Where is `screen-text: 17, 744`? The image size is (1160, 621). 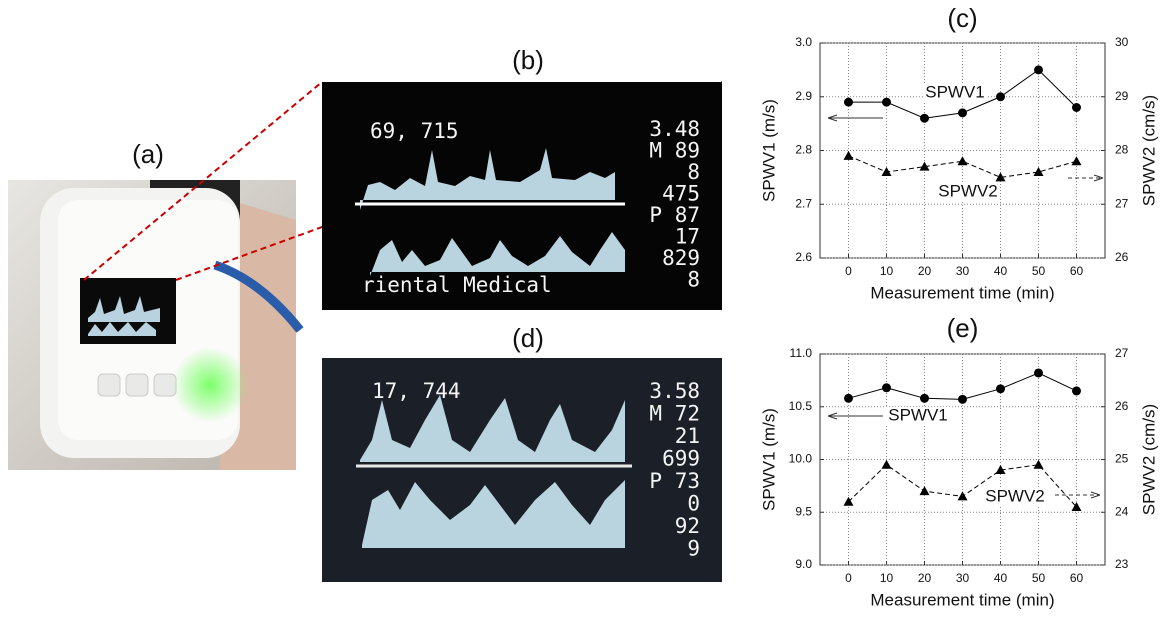
screen-text: 17, 744 is located at coordinates (416, 391).